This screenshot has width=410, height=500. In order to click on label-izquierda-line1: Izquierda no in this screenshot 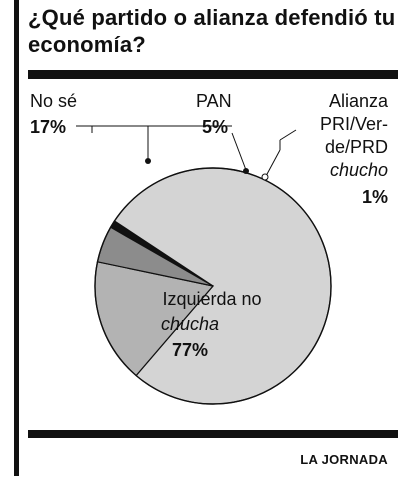, I will do `click(211, 299)`.